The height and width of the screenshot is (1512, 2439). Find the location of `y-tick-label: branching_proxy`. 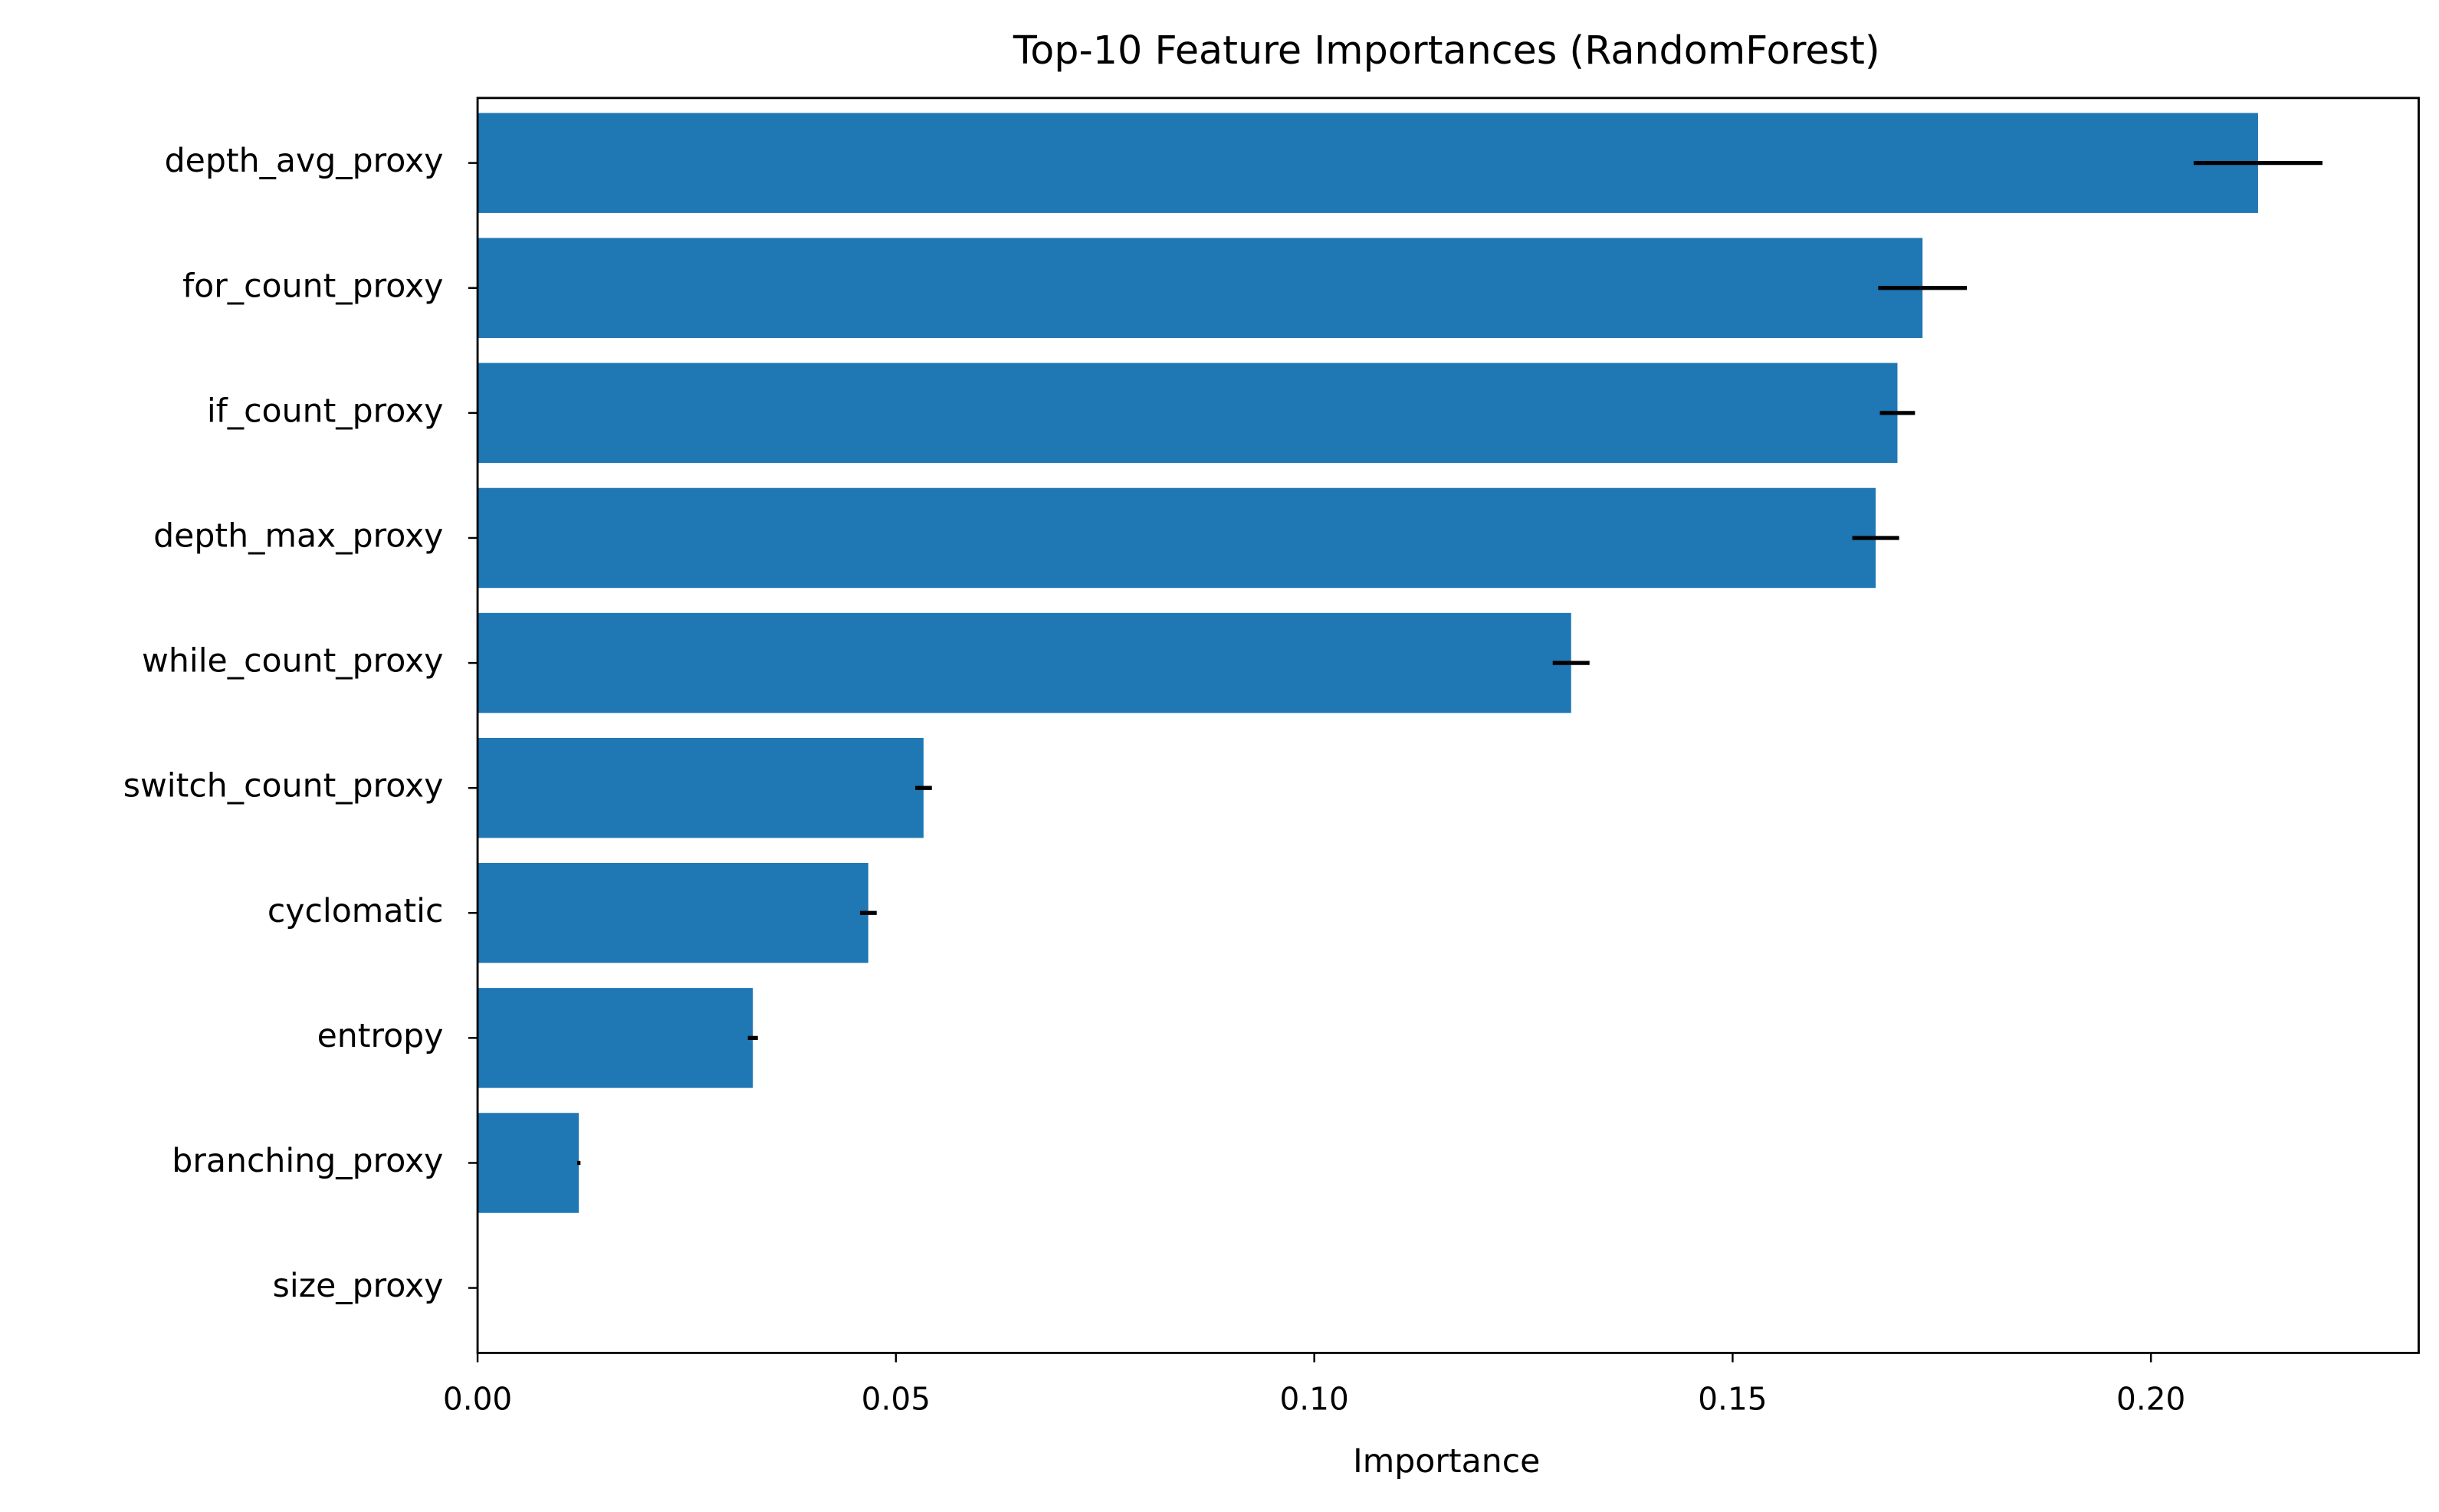

y-tick-label: branching_proxy is located at coordinates (308, 1161).